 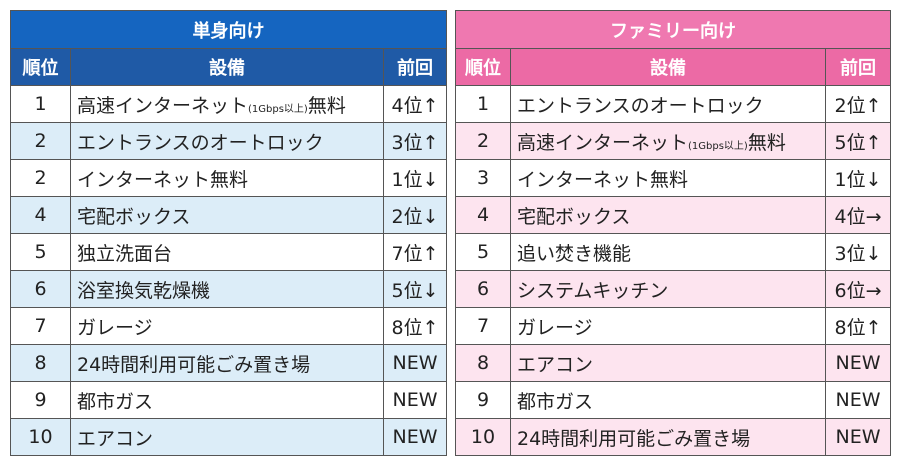 I want to click on previous-rank: 4位↑, so click(x=415, y=104).